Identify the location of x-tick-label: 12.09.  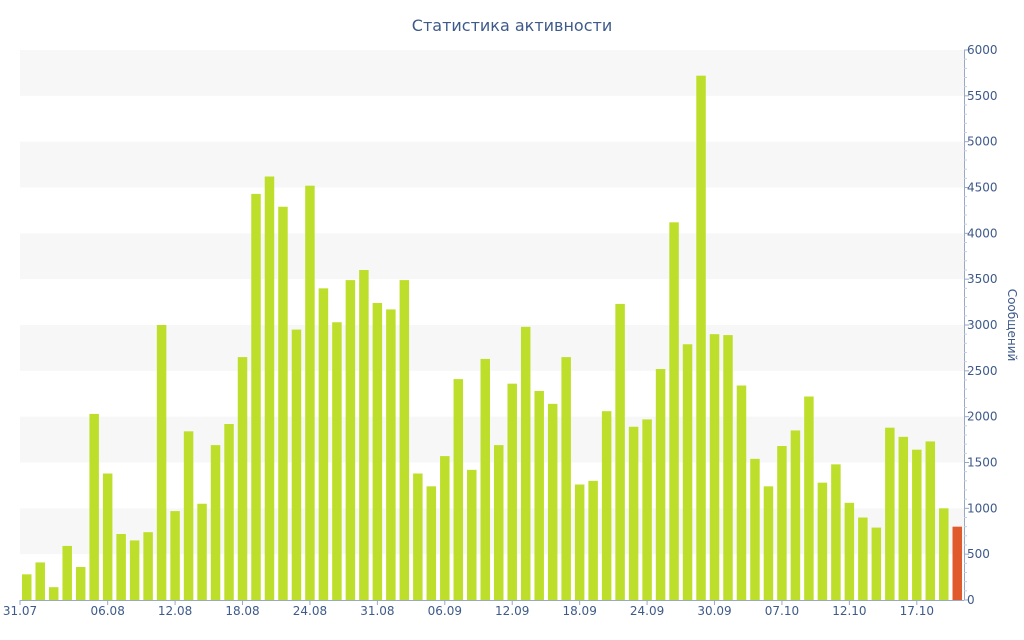
(512, 611).